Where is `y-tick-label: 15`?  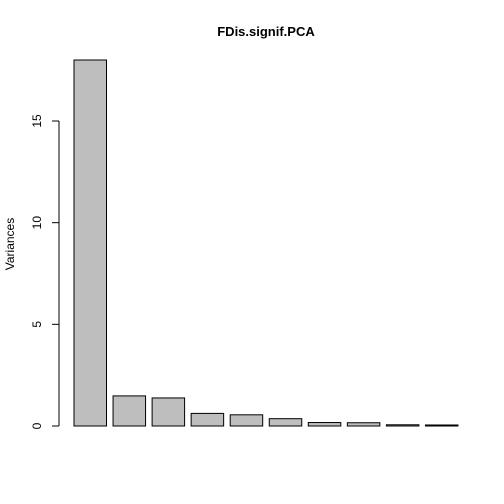 y-tick-label: 15 is located at coordinates (37, 121).